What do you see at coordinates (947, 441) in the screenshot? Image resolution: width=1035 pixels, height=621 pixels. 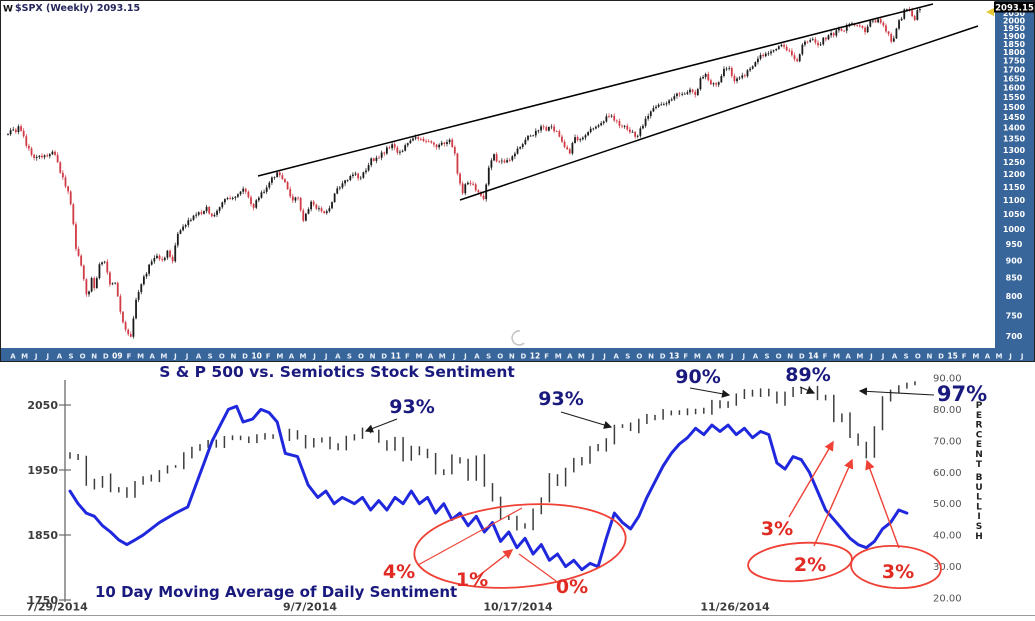 I see `right-tick-label: 70.00` at bounding box center [947, 441].